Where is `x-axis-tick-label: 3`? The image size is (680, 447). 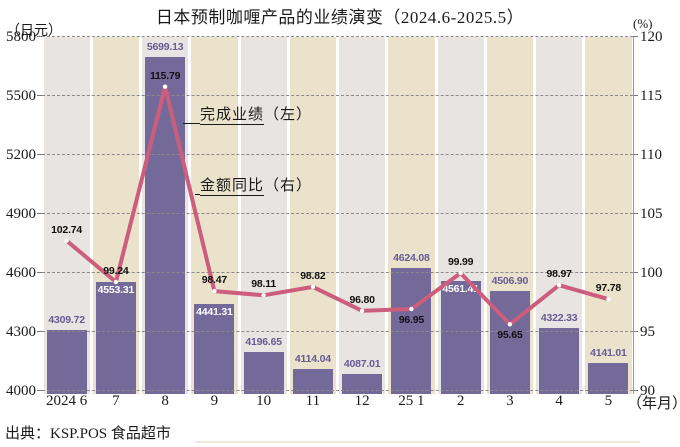 x-axis-tick-label: 3 is located at coordinates (510, 401).